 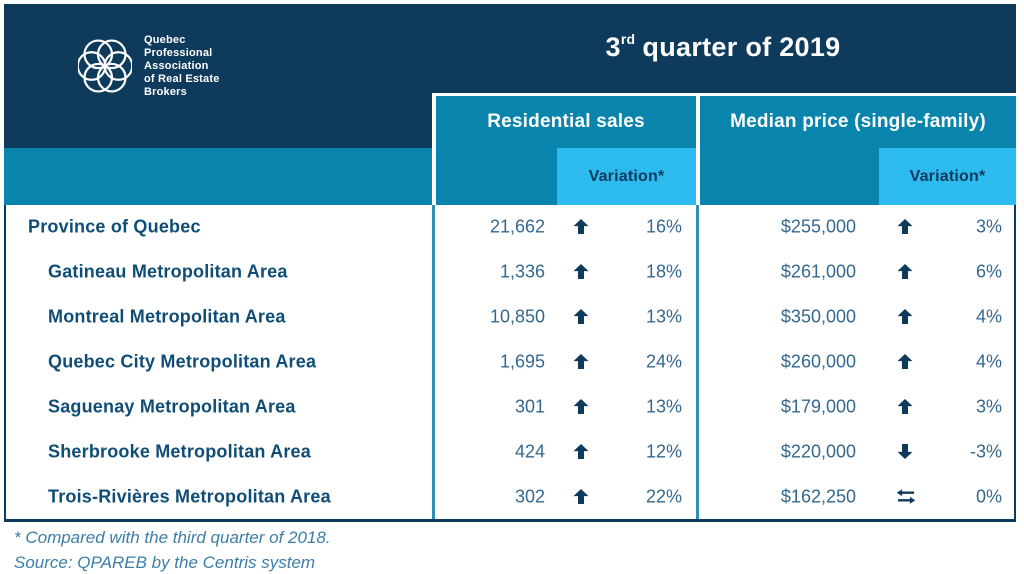 What do you see at coordinates (529, 406) in the screenshot?
I see `sales-value: 301` at bounding box center [529, 406].